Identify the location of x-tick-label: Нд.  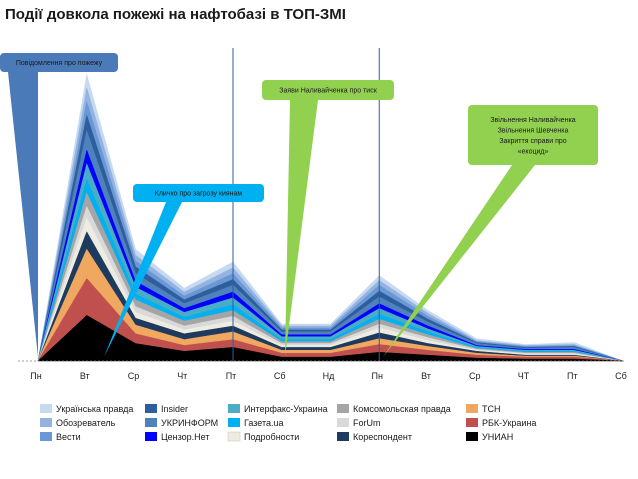
(329, 376).